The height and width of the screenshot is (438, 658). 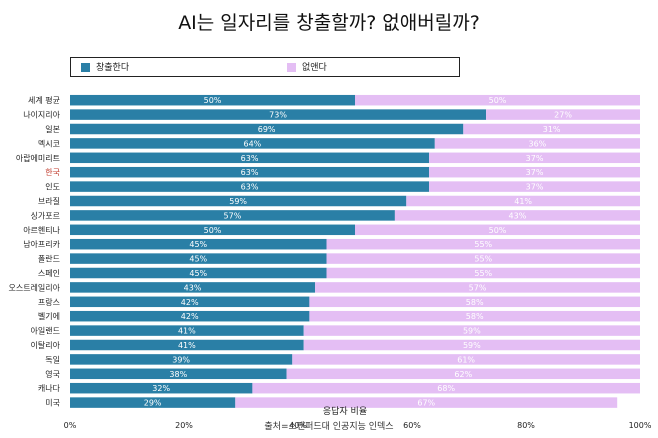 I want to click on category-label: 세계 평균, so click(x=44, y=100).